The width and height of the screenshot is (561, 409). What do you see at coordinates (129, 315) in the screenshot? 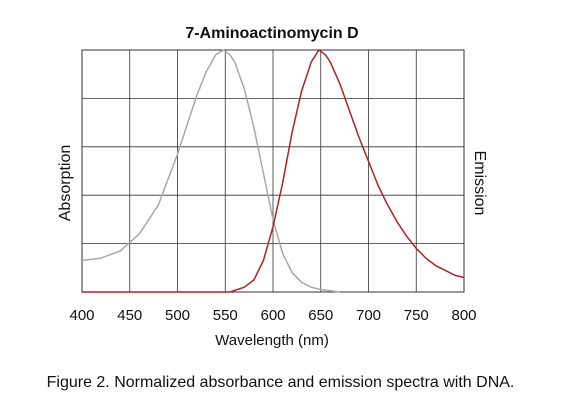
I see `x-tick-label: 450` at bounding box center [129, 315].